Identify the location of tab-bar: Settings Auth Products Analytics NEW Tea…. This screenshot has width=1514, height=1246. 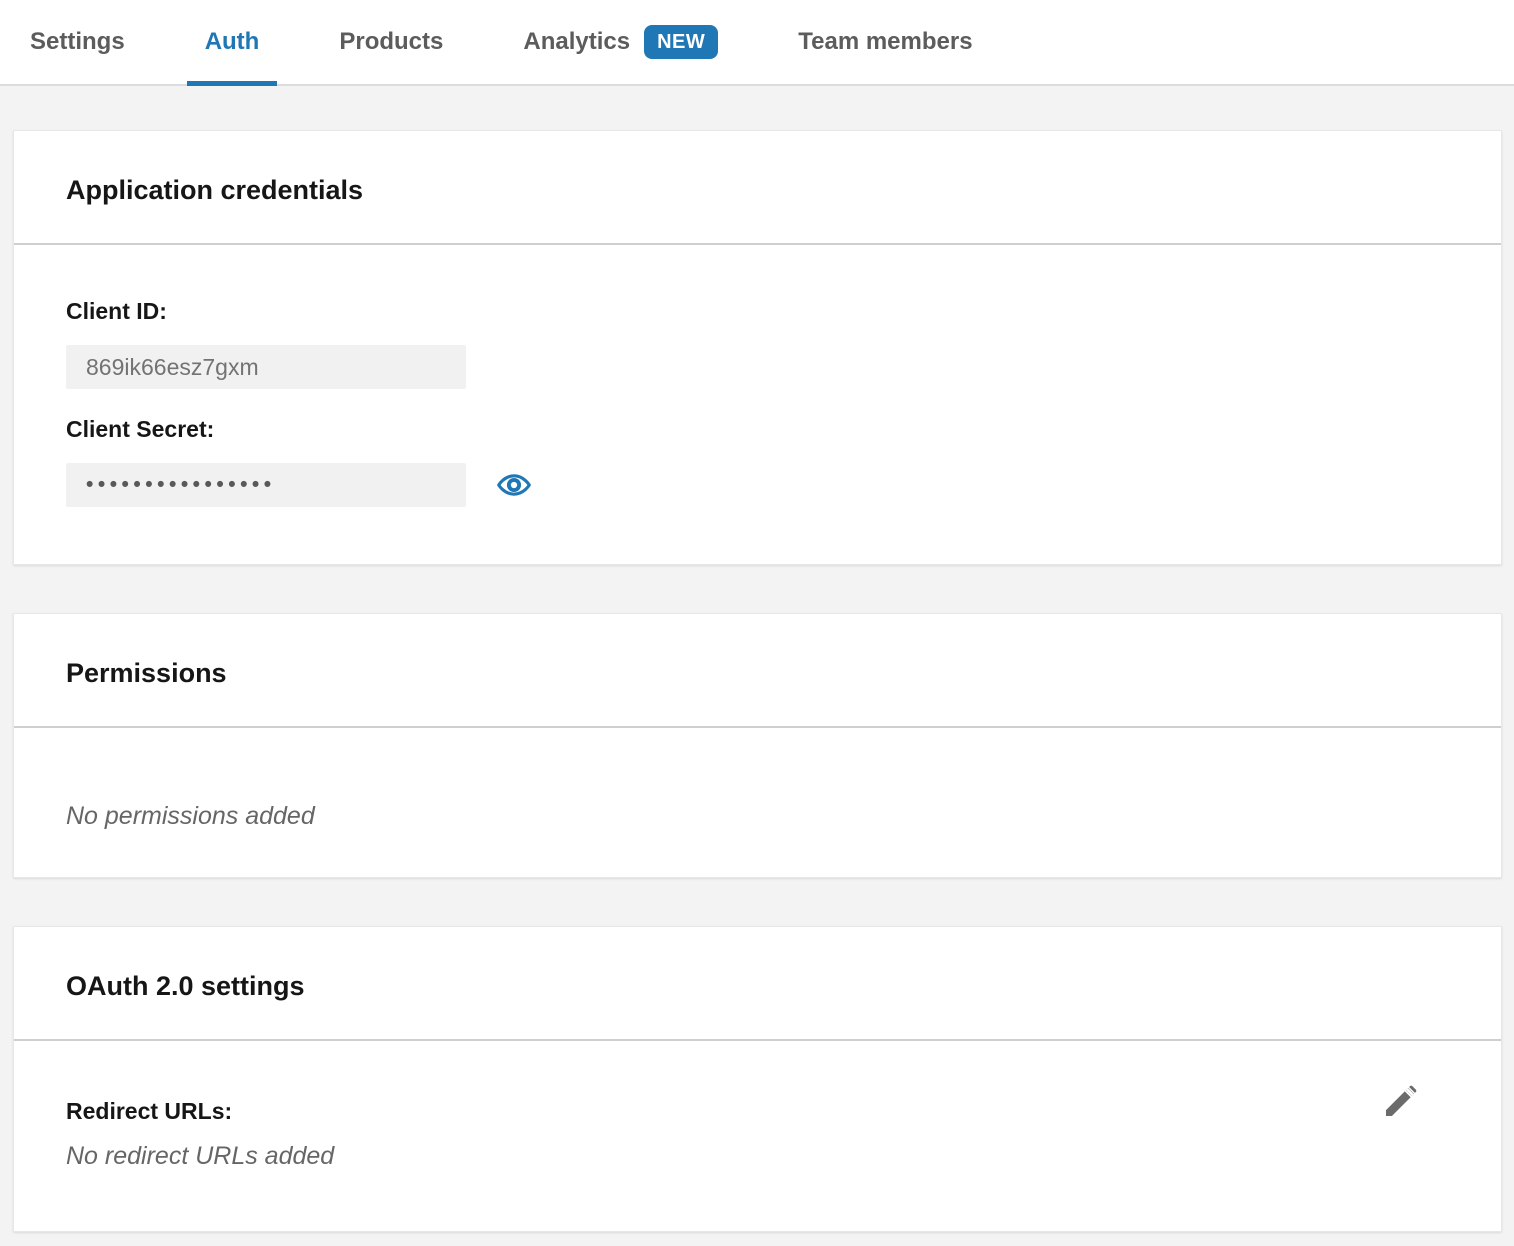
(757, 43).